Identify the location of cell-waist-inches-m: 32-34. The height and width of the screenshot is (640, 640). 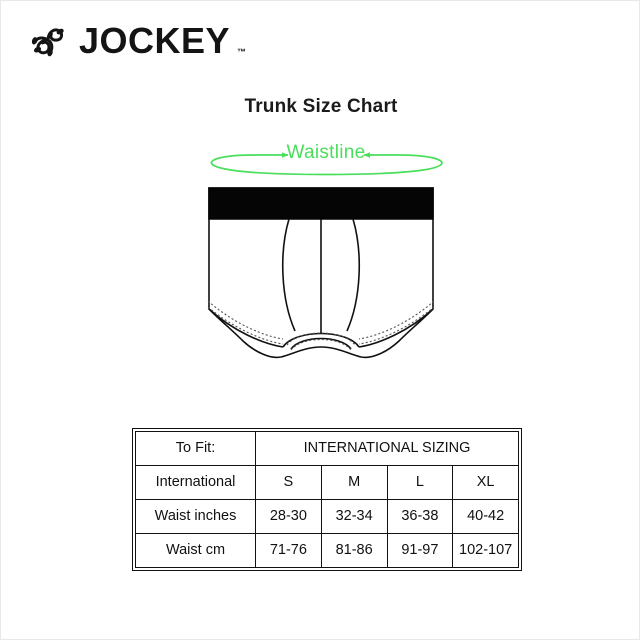
(354, 516).